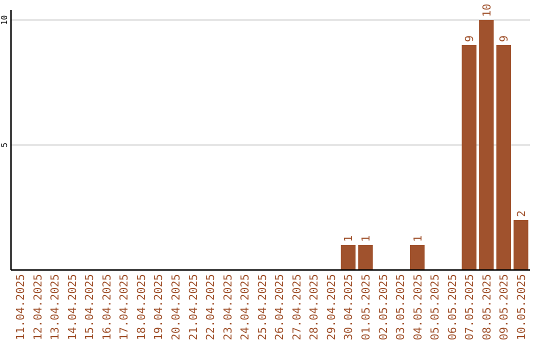  I want to click on x-tick-label: 26.04.2025, so click(279, 307).